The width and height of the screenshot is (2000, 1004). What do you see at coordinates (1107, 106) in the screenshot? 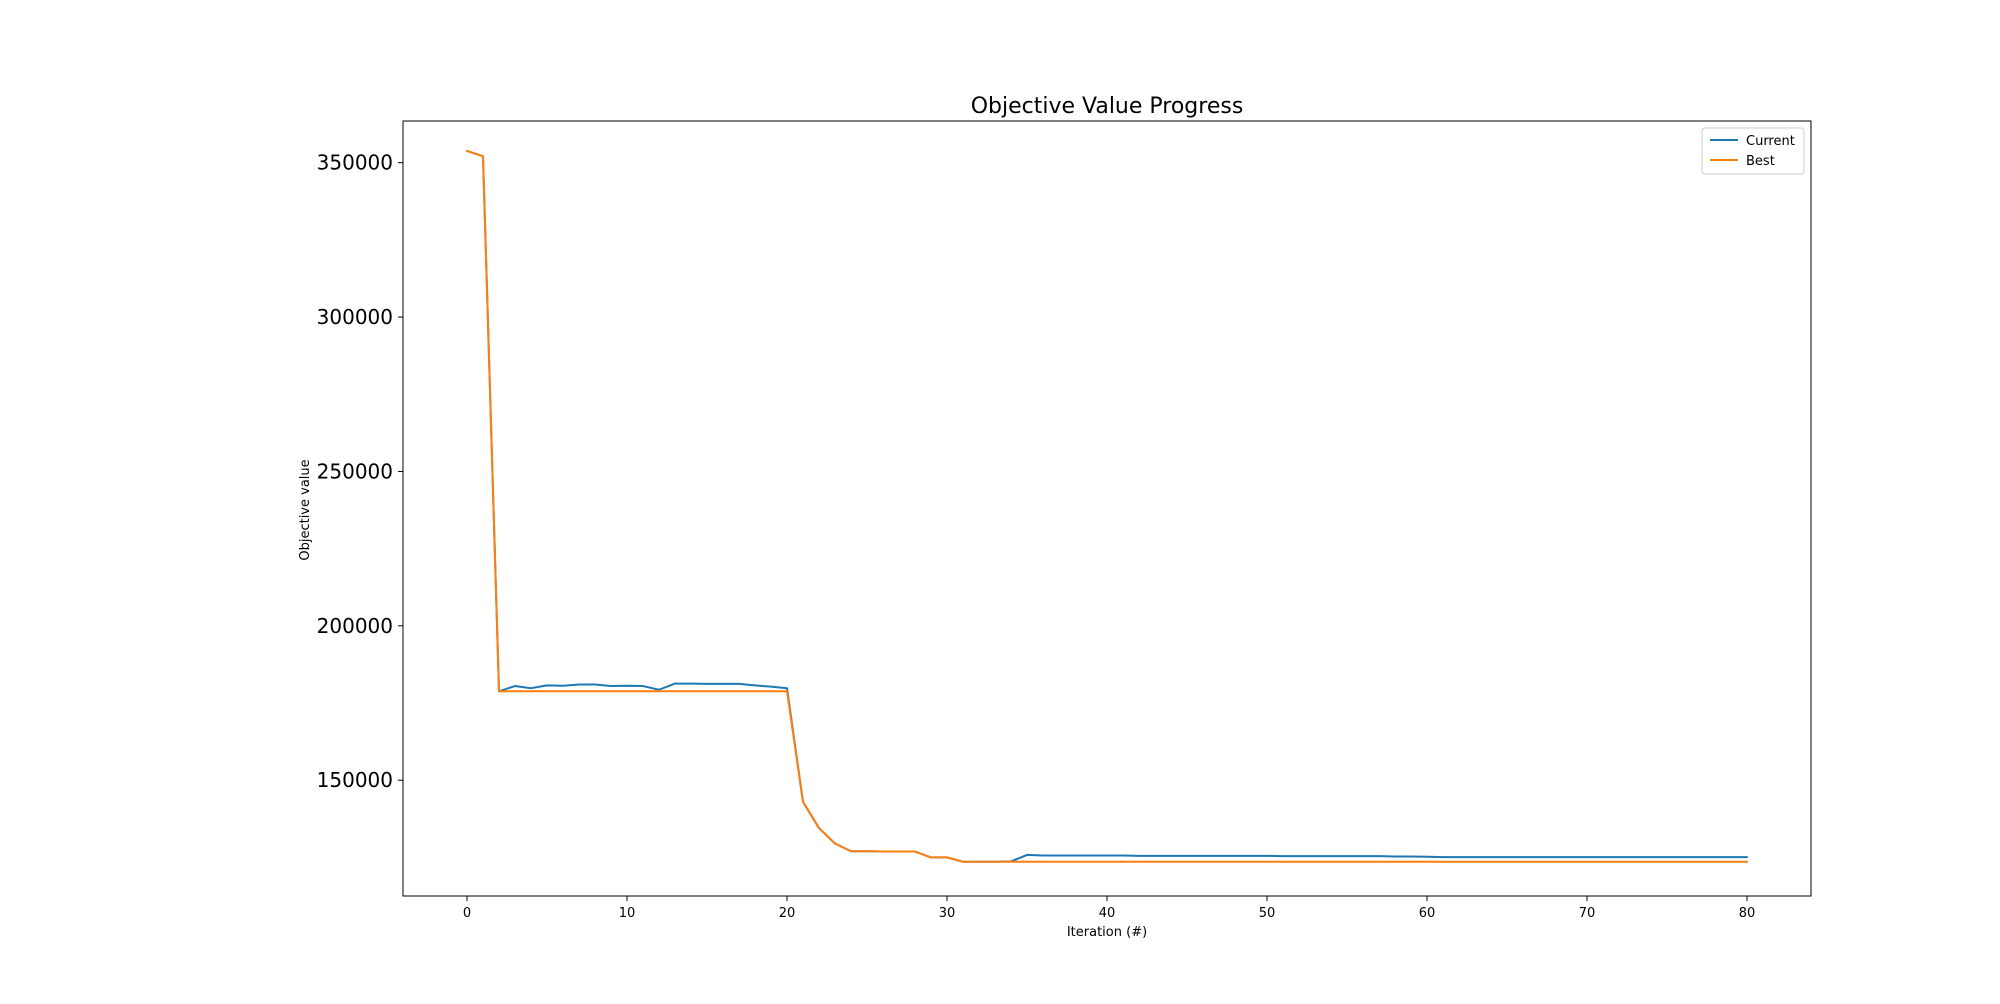
I see `chart-title: Objective Value Progress` at bounding box center [1107, 106].